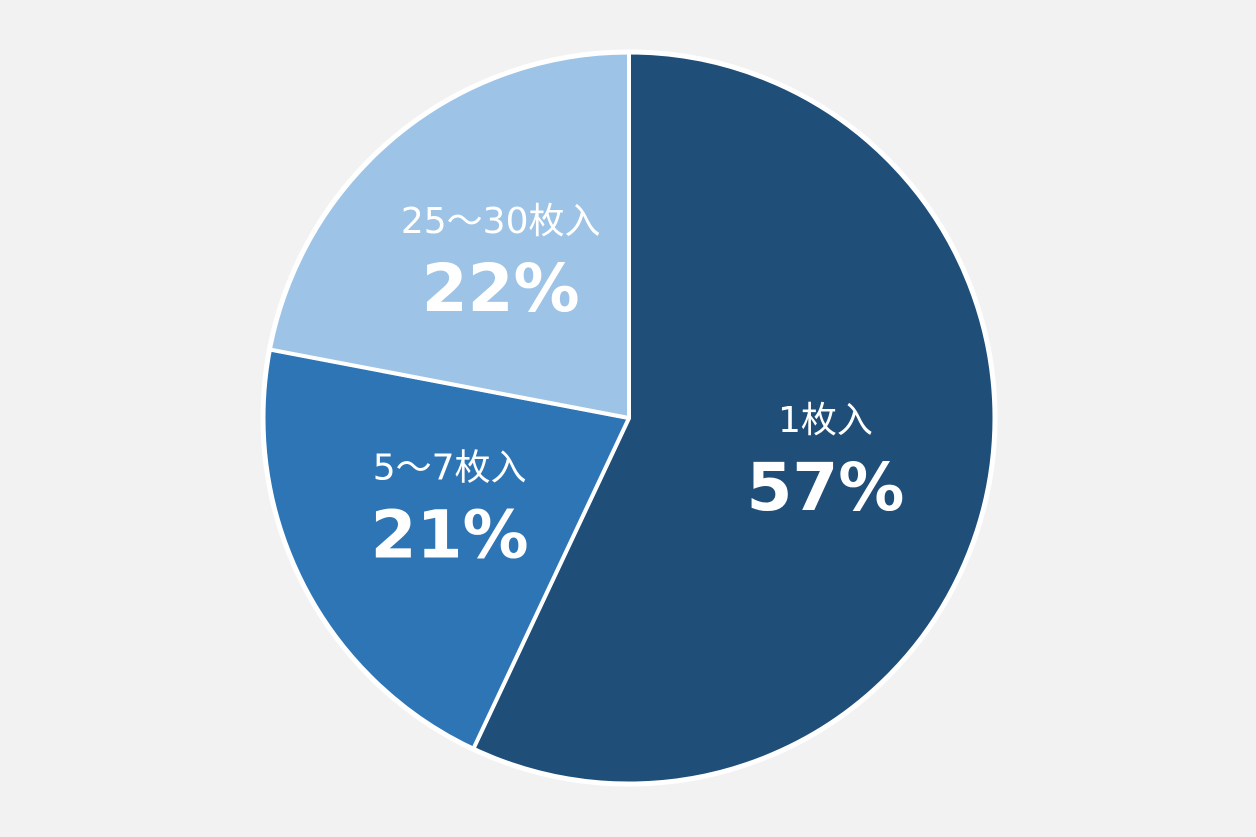 Image resolution: width=1256 pixels, height=837 pixels. What do you see at coordinates (450, 467) in the screenshot?
I see `category-label: 5〜7枚入` at bounding box center [450, 467].